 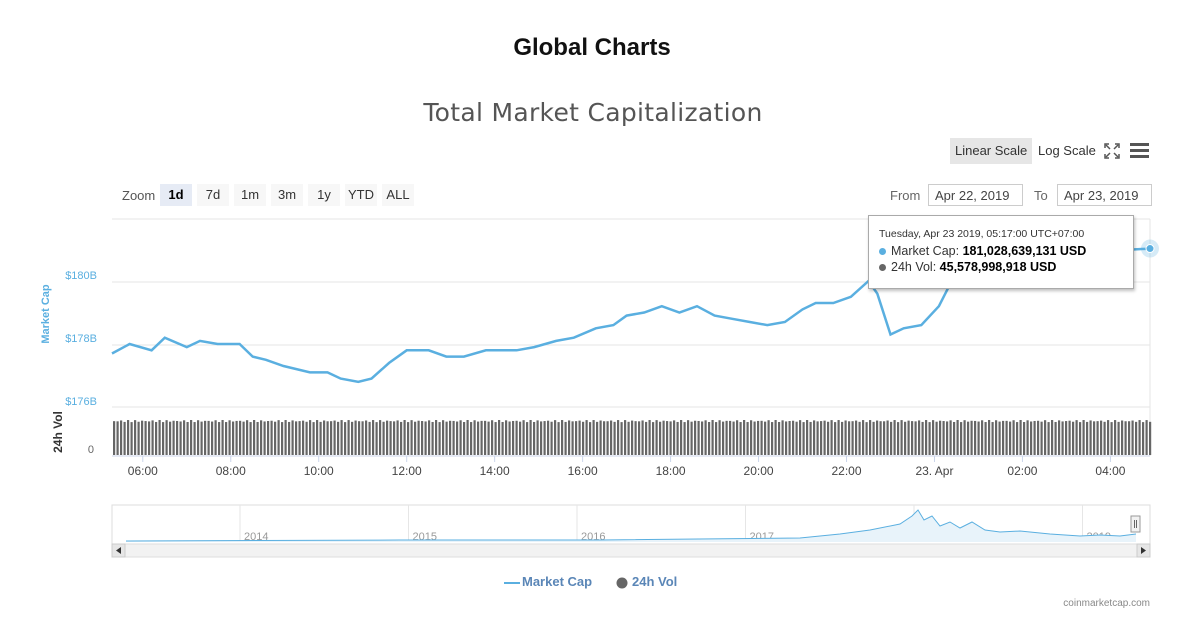 I want to click on zoom-button-ytd: YTD, so click(x=361, y=195).